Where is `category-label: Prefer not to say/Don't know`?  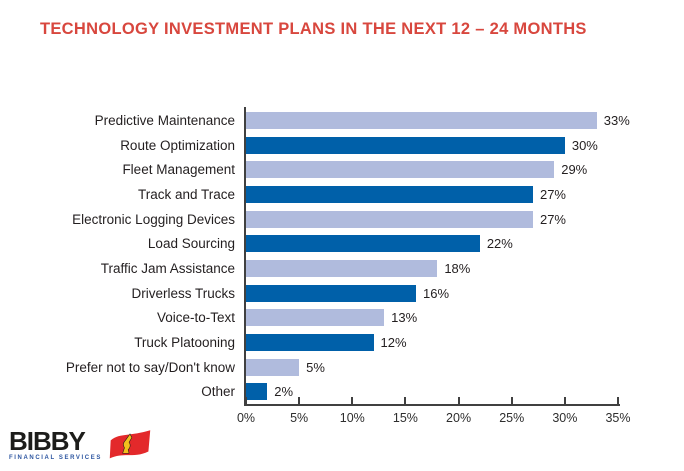
category-label: Prefer not to say/Don't know is located at coordinates (150, 367).